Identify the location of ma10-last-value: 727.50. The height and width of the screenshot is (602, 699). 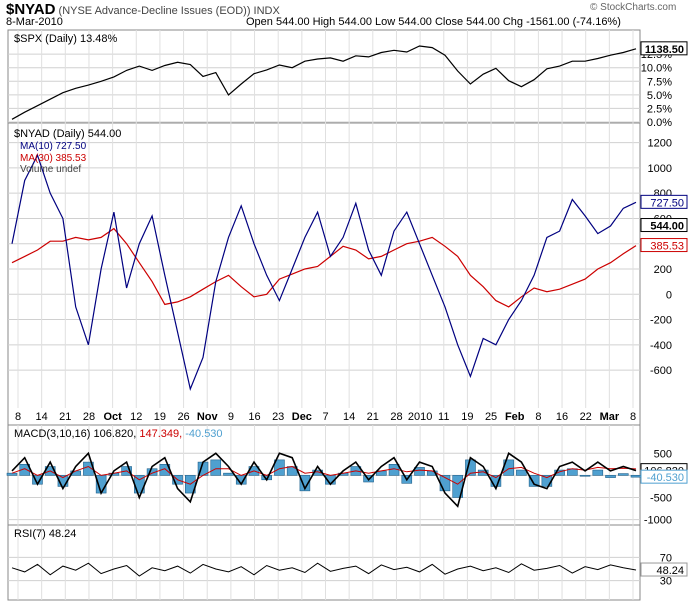
(667, 203).